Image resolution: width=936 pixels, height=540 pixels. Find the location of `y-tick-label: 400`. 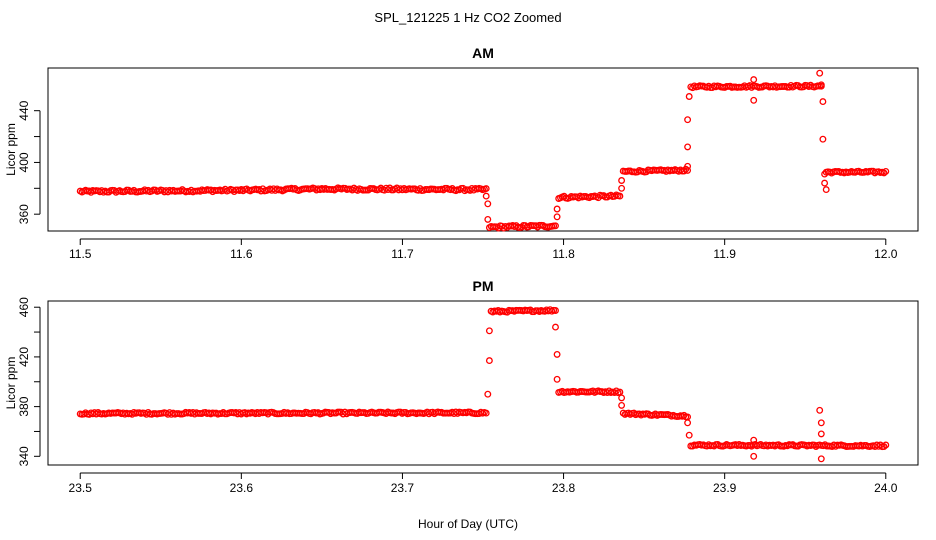

y-tick-label: 400 is located at coordinates (24, 162).